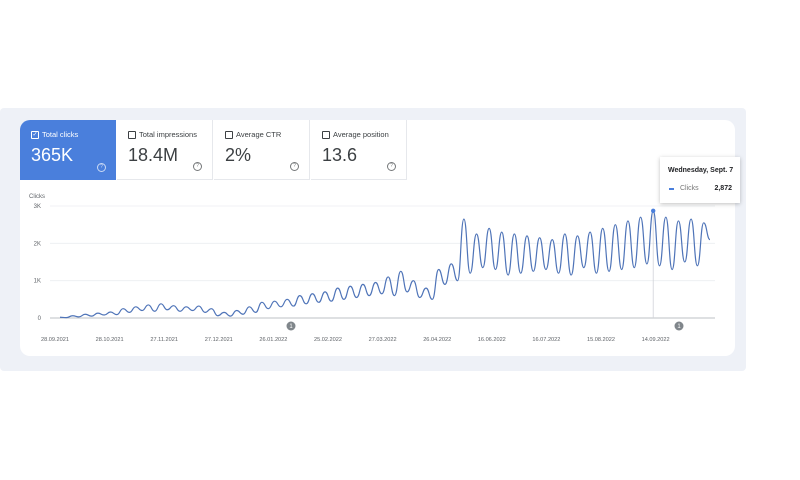 The height and width of the screenshot is (480, 800). Describe the element at coordinates (37, 244) in the screenshot. I see `y-tick-label: 2K` at that location.